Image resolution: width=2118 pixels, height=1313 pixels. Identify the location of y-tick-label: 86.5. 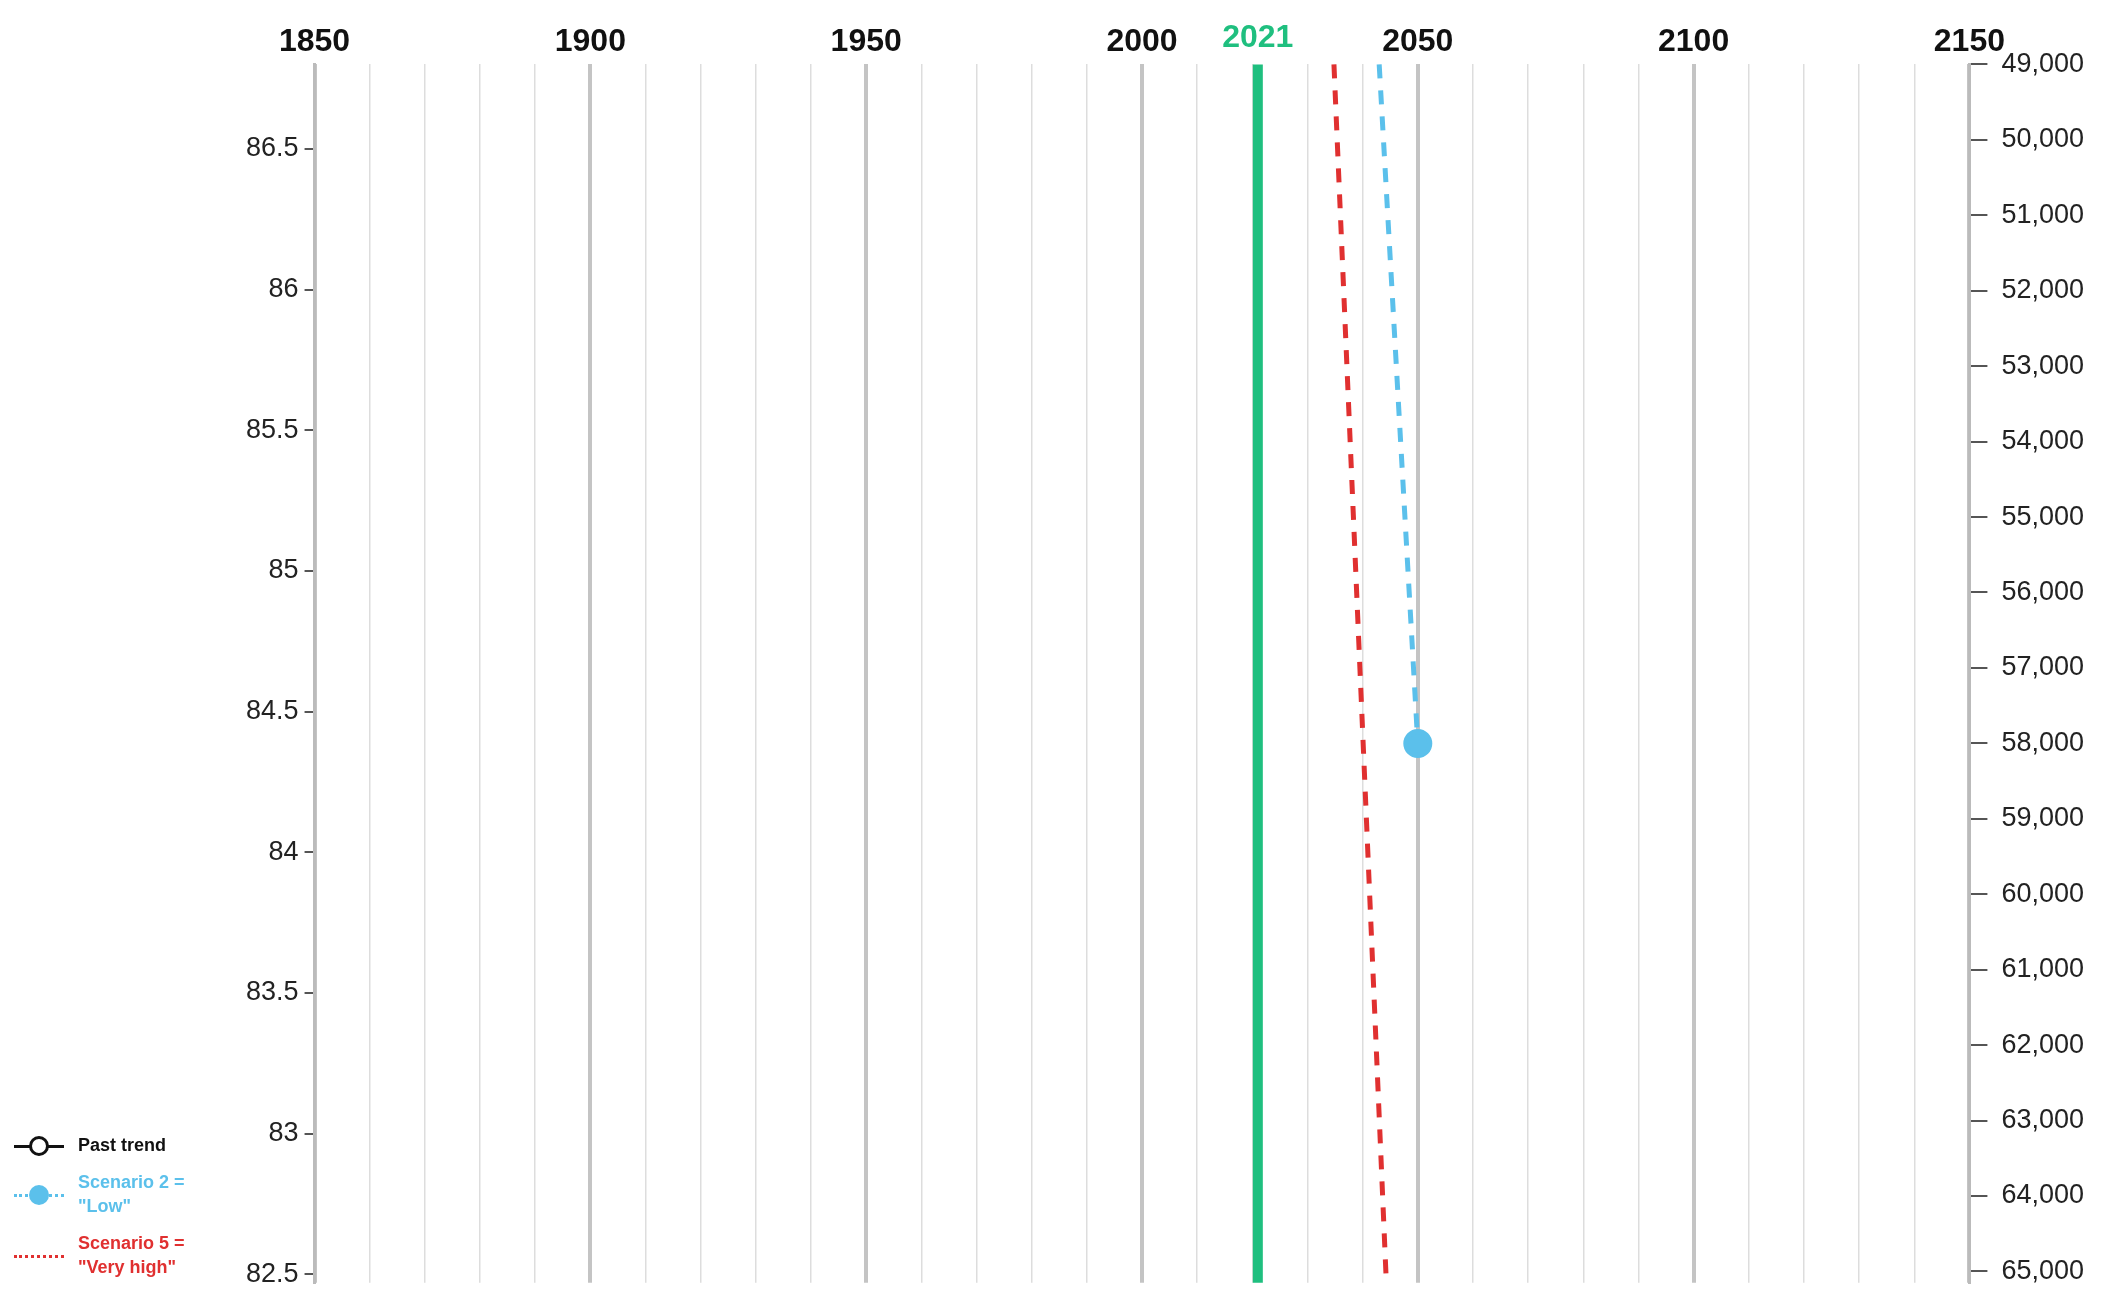
(272, 147).